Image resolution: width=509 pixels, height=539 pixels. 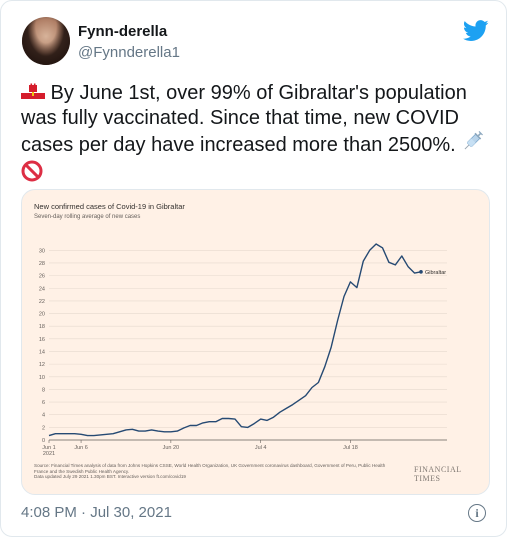 I want to click on y-tick-label: 20, so click(x=42, y=315).